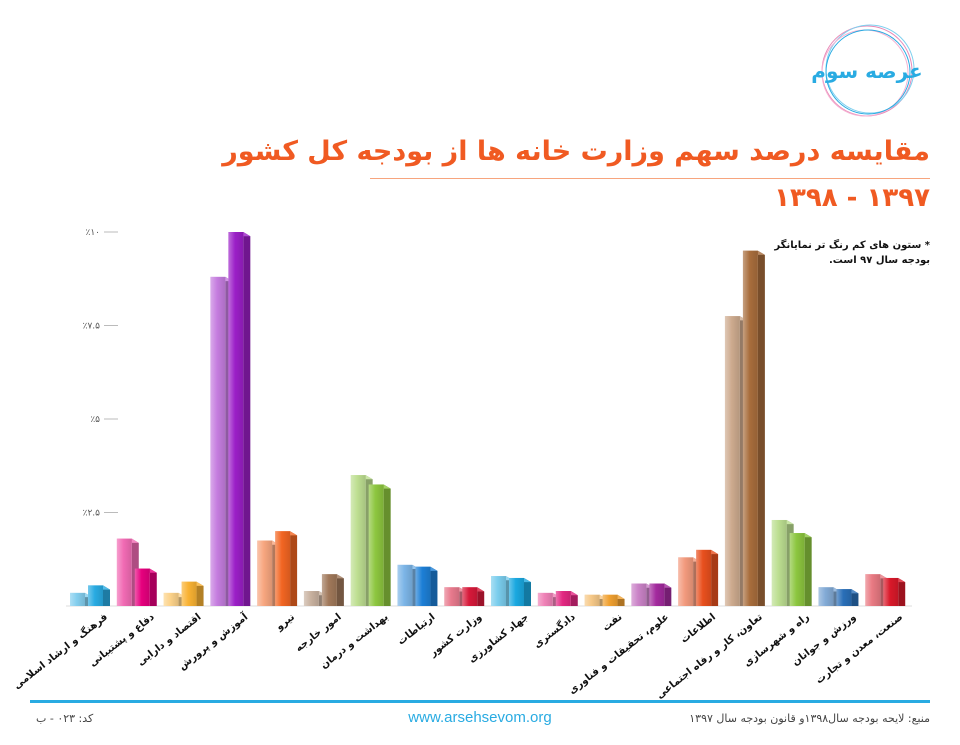 The width and height of the screenshot is (960, 745). Describe the element at coordinates (554, 630) in the screenshot. I see `category-label: دادگستری` at that location.